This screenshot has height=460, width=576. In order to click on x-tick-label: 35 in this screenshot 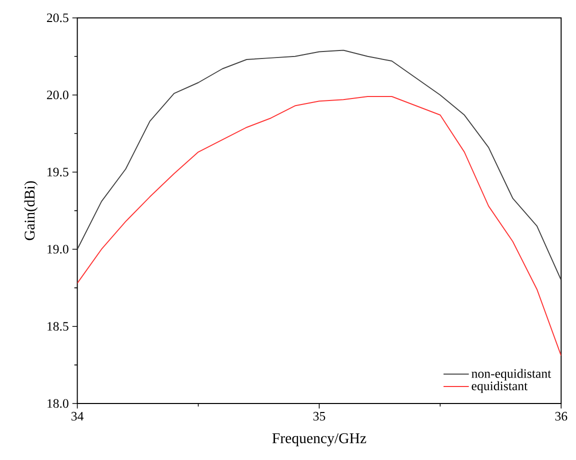, I will do `click(319, 416)`.